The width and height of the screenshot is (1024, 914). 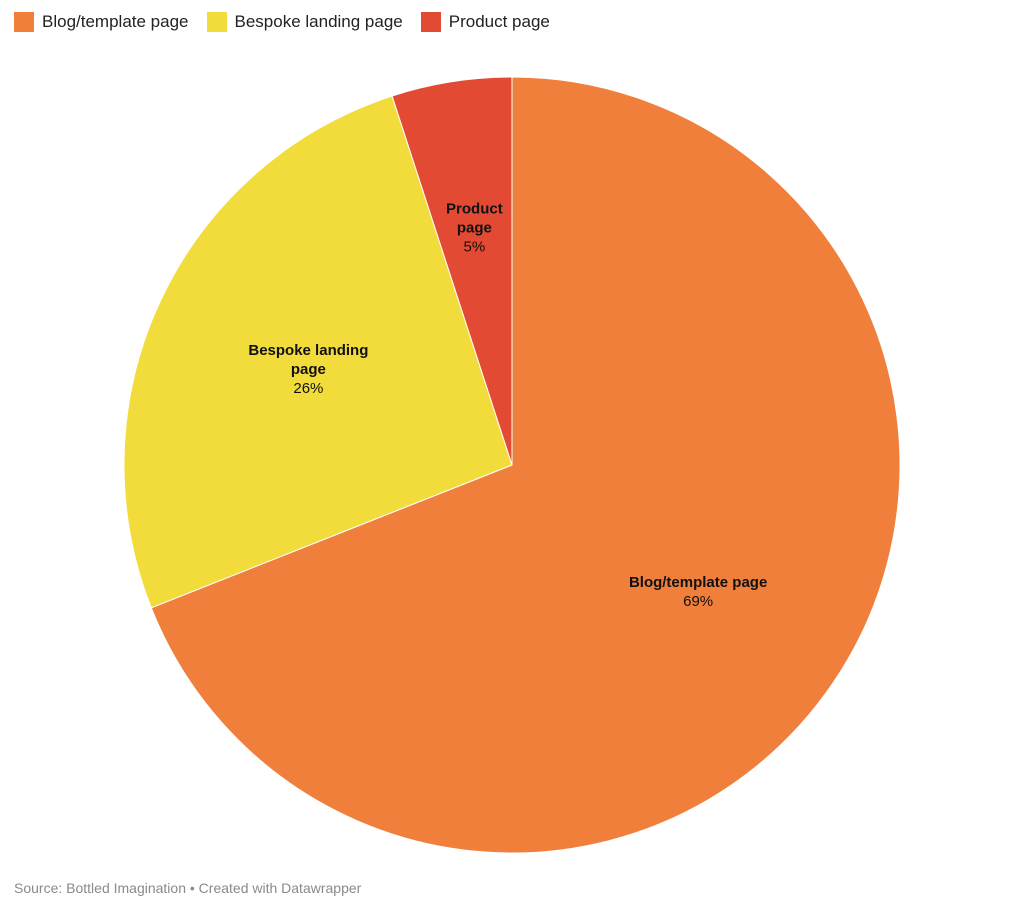 I want to click on legend-item-product: Product page, so click(x=485, y=22).